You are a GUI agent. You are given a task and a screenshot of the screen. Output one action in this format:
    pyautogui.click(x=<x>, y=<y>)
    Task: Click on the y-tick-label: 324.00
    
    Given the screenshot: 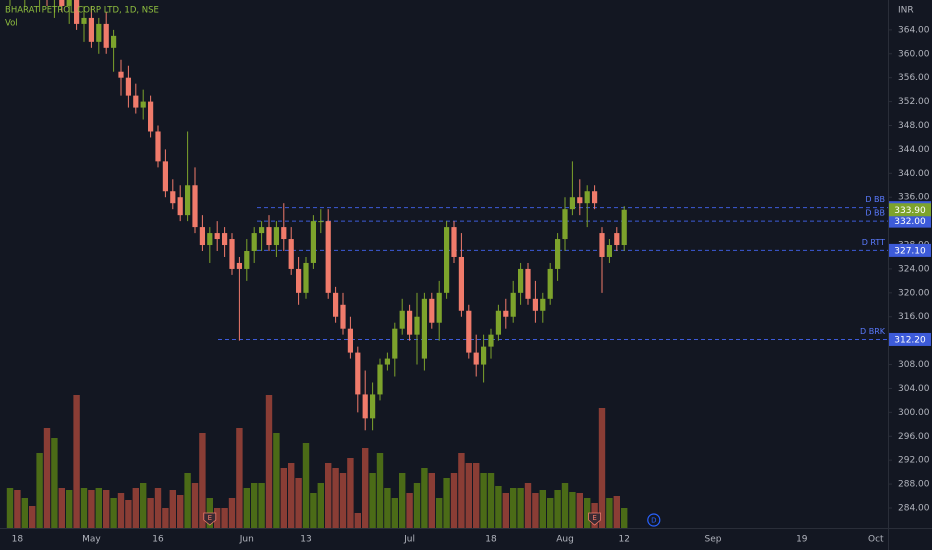 What is the action you would take?
    pyautogui.click(x=914, y=269)
    